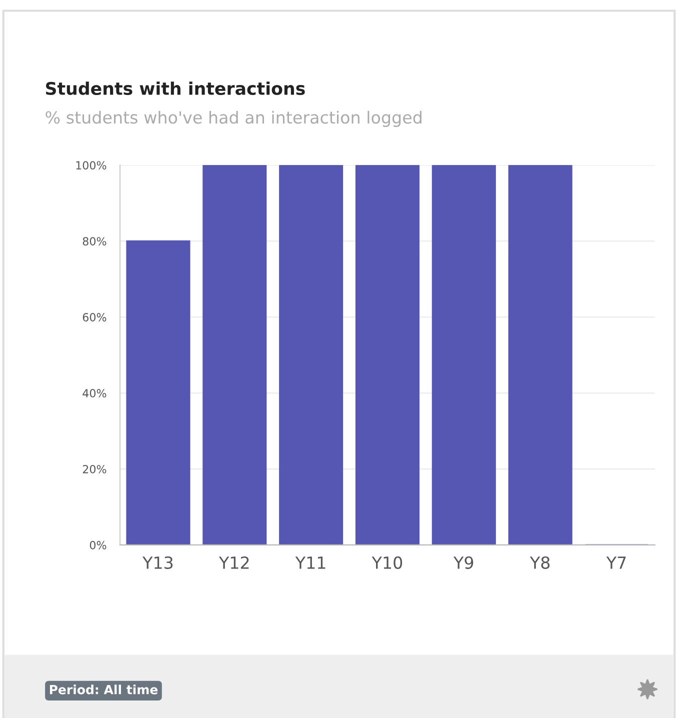  I want to click on chart-subtitle: % students who've had an interaction logged, so click(234, 118).